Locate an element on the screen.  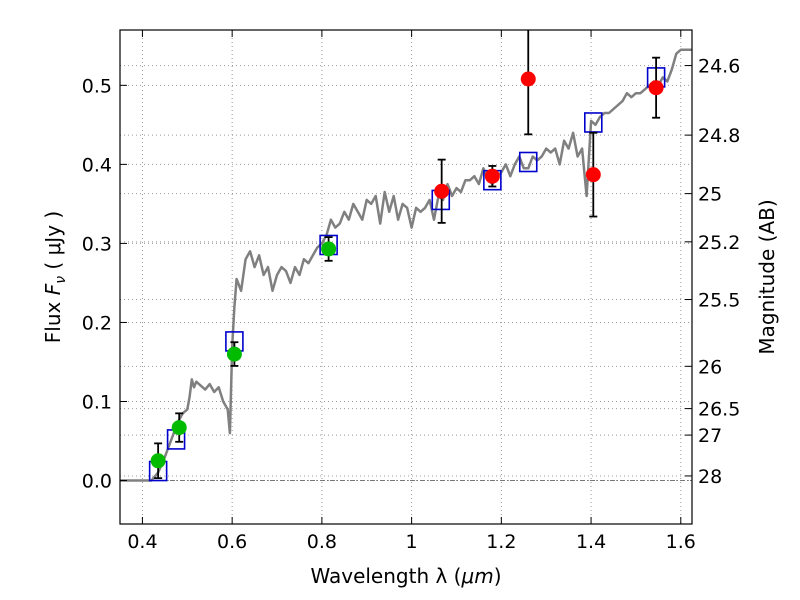
y-tick-label: 0.5 is located at coordinates (97, 86).